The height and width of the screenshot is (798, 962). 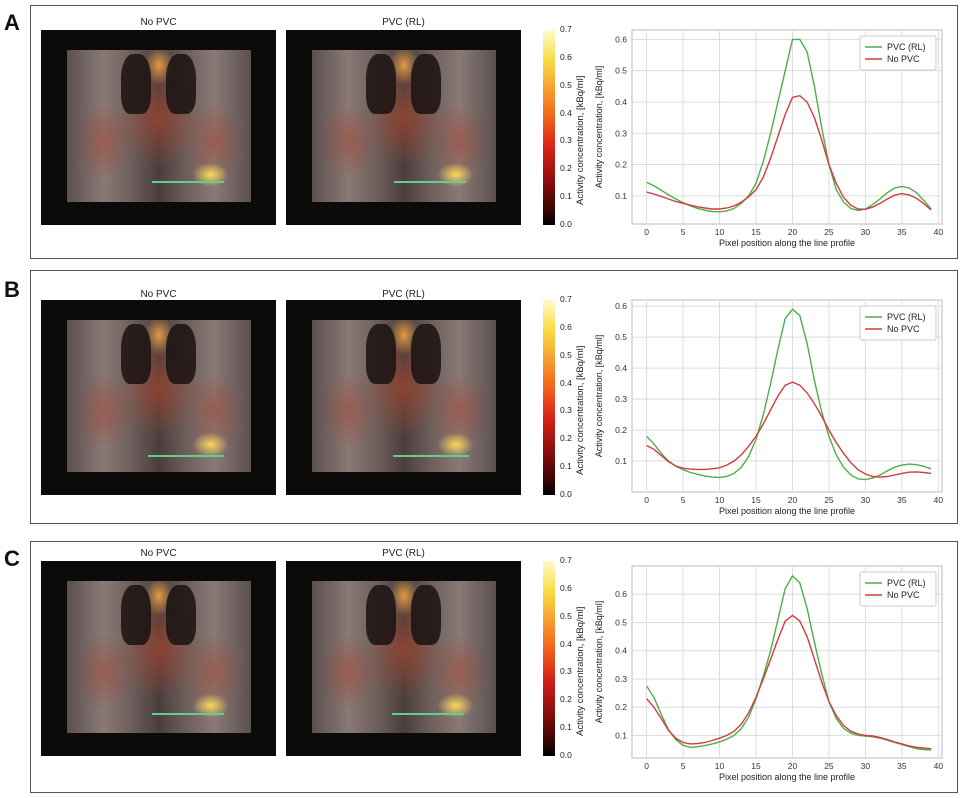 I want to click on colorbar-a, so click(x=549, y=127).